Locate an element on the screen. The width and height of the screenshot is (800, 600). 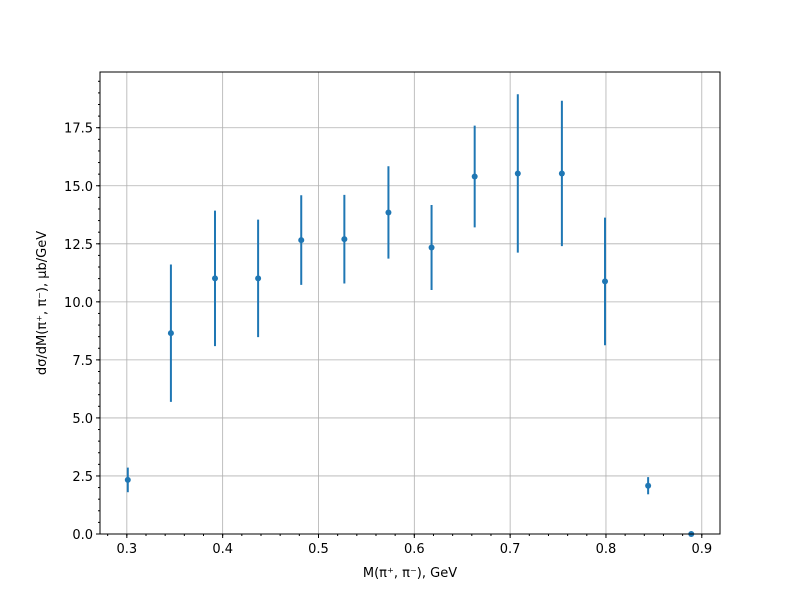
y-tick-label: 15.0 is located at coordinates (78, 187).